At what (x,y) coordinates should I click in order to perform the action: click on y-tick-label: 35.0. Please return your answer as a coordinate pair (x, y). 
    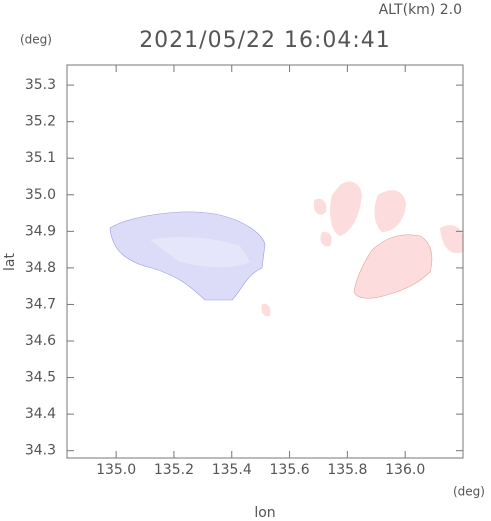
    Looking at the image, I should click on (40, 195).